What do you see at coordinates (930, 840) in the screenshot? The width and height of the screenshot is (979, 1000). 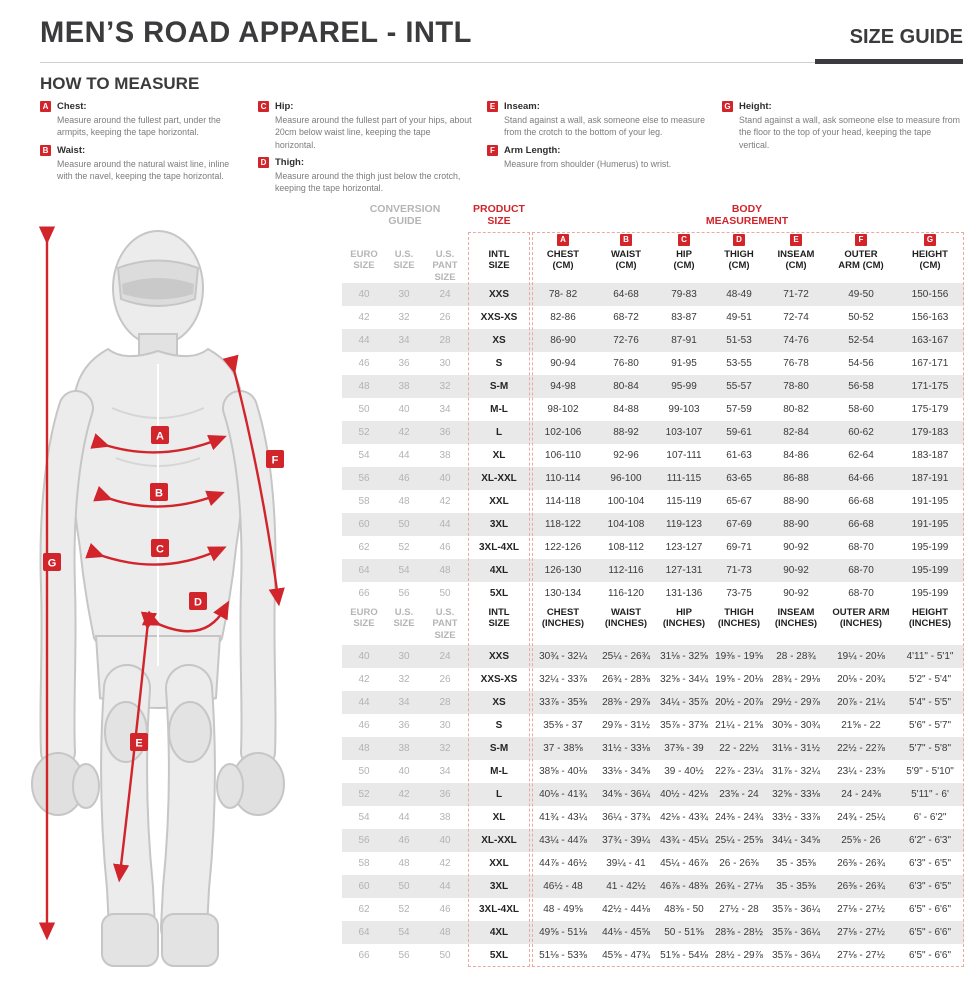 I see `table-cell: 6'2" - 6'3"` at bounding box center [930, 840].